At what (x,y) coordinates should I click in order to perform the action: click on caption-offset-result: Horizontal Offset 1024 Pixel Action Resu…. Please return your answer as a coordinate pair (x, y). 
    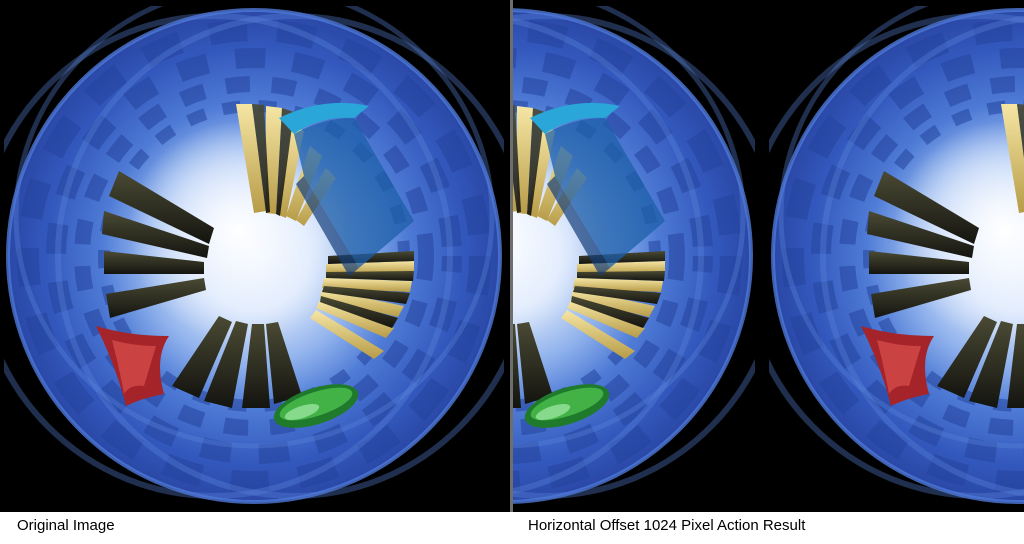
    Looking at the image, I should click on (667, 525).